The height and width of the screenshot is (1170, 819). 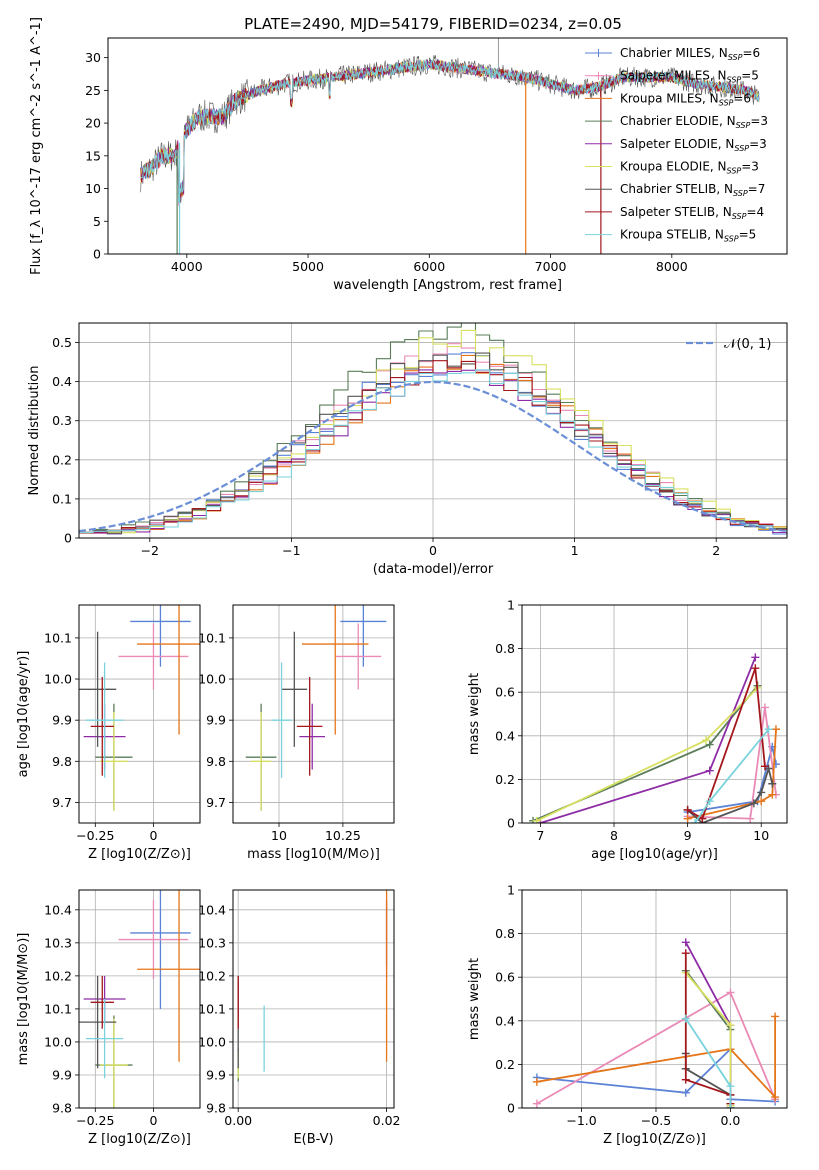 I want to click on x-tick-label: −2, so click(x=150, y=550).